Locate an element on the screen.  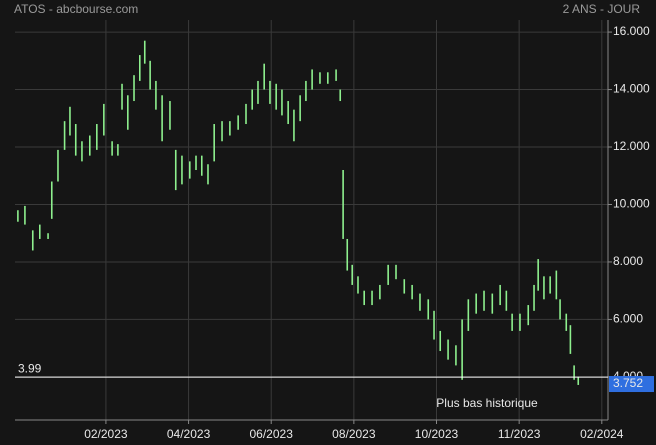
x-tick-label: 08/2023 is located at coordinates (354, 434).